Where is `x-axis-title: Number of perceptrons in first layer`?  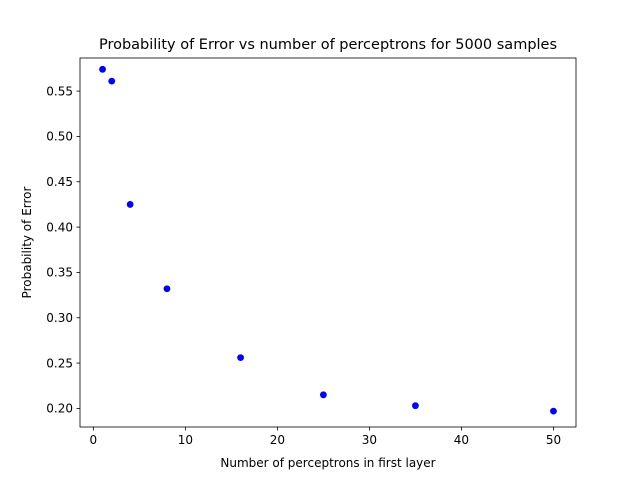 x-axis-title: Number of perceptrons in first layer is located at coordinates (327, 463).